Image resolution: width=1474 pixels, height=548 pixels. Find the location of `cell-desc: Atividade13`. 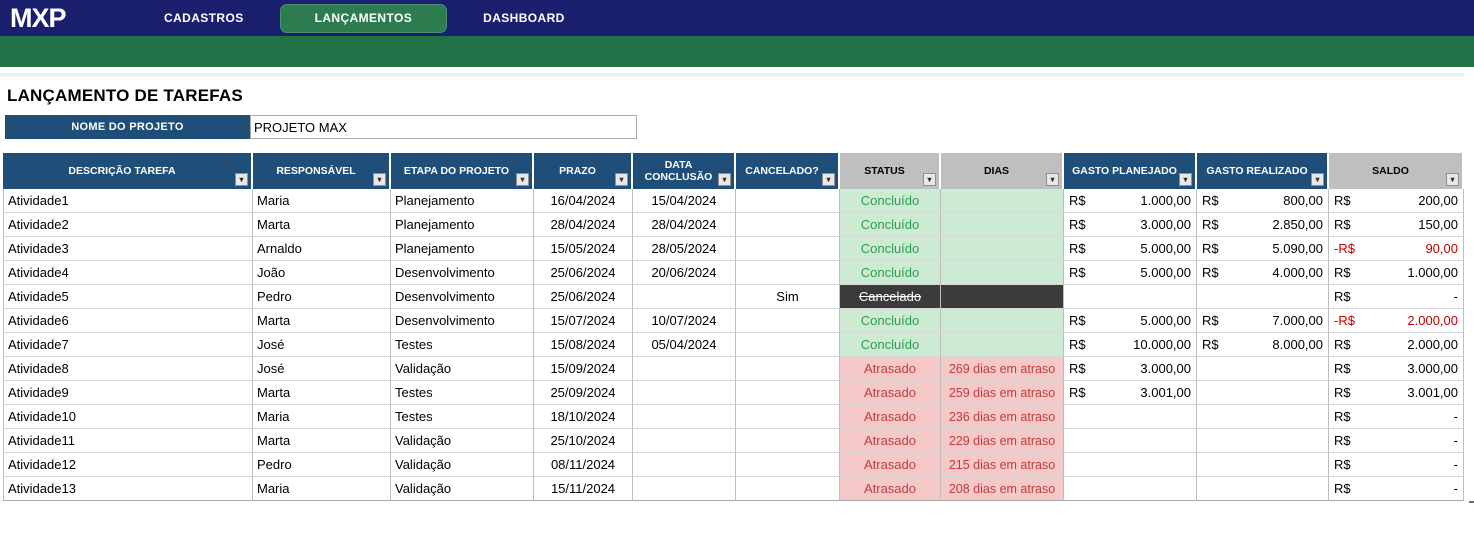

cell-desc: Atividade13 is located at coordinates (128, 489).